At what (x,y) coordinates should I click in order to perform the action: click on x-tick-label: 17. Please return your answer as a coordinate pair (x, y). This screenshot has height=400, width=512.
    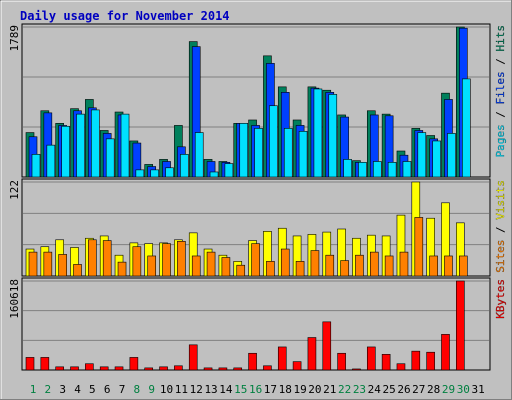
    Looking at the image, I should click on (270, 389).